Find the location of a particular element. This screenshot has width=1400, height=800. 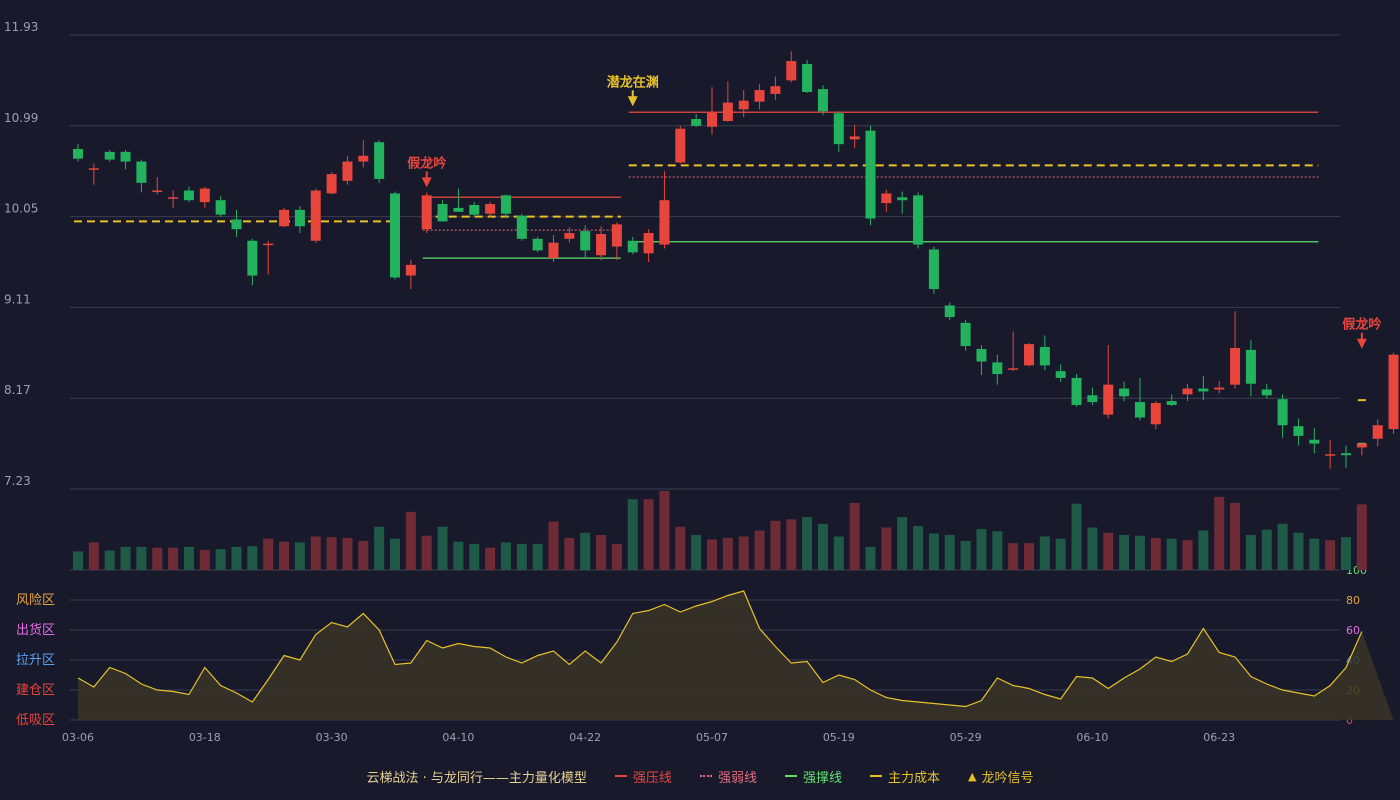

legend-weak-line: 强弱线 is located at coordinates (728, 776).